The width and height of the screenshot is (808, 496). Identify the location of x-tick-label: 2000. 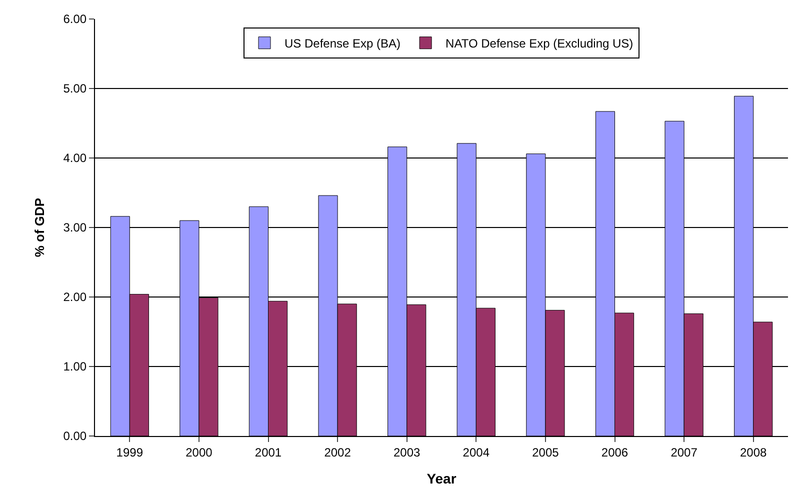
(199, 452).